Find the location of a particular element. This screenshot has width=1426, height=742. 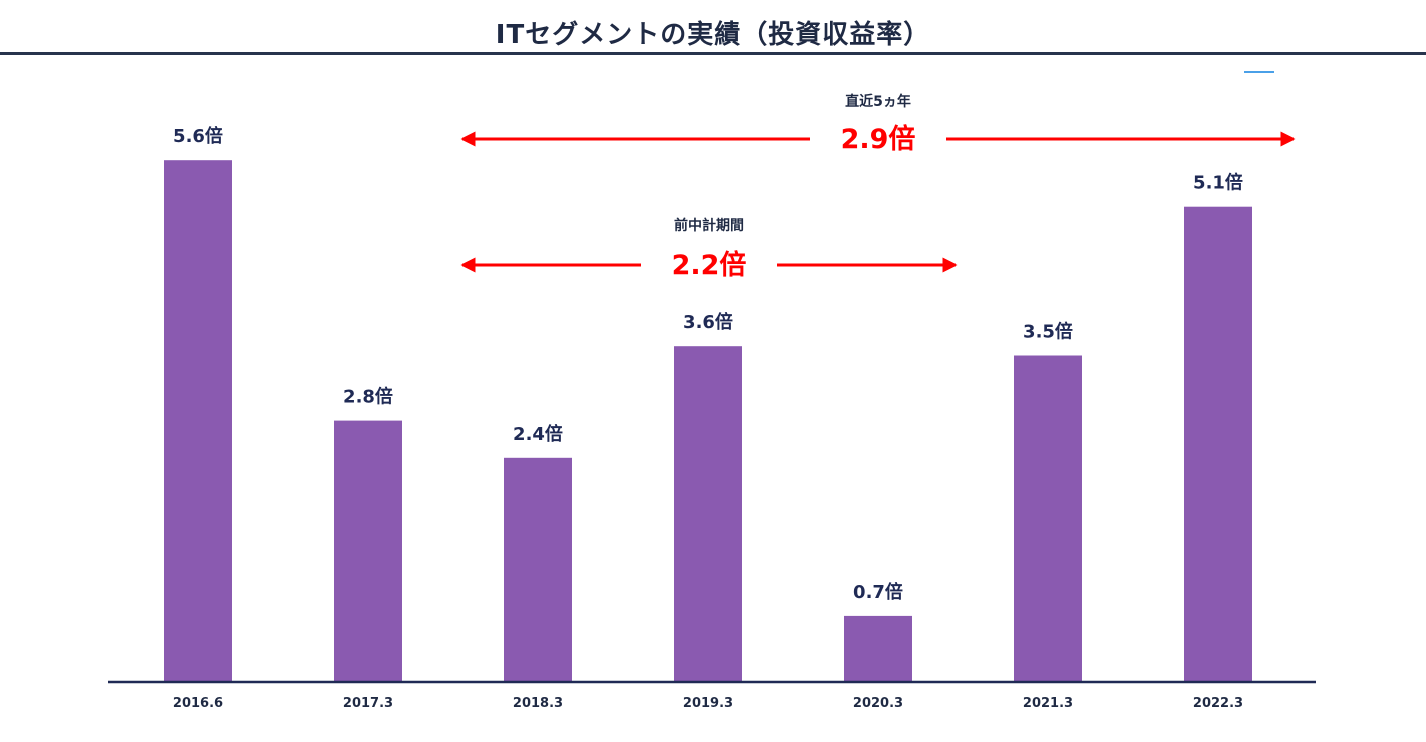

x-tick-2021.3: 2021.3 is located at coordinates (1048, 703).